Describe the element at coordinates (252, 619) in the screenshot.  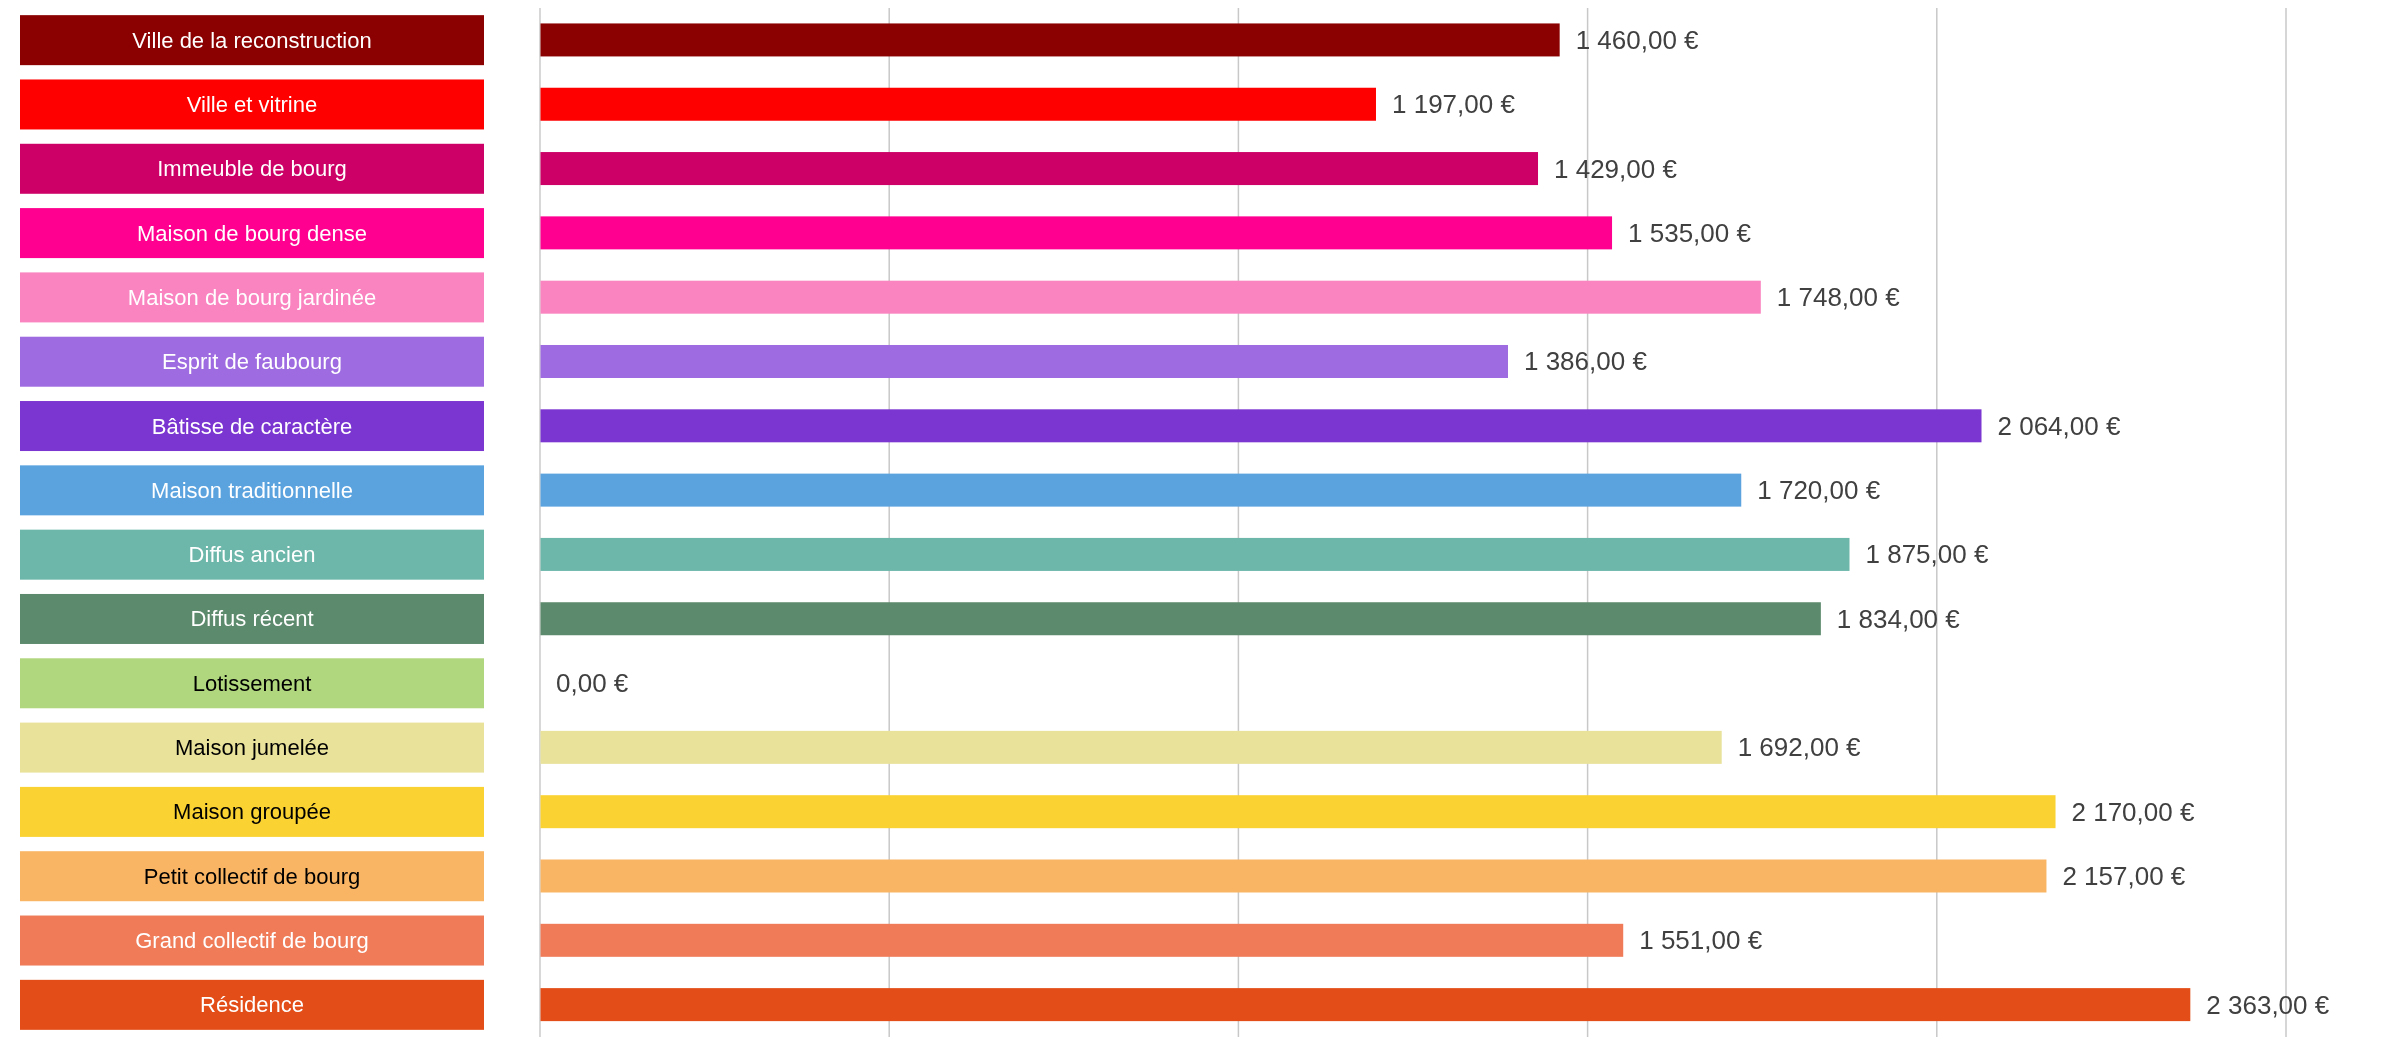
I see `y-tick-label: Diffus récent` at that location.